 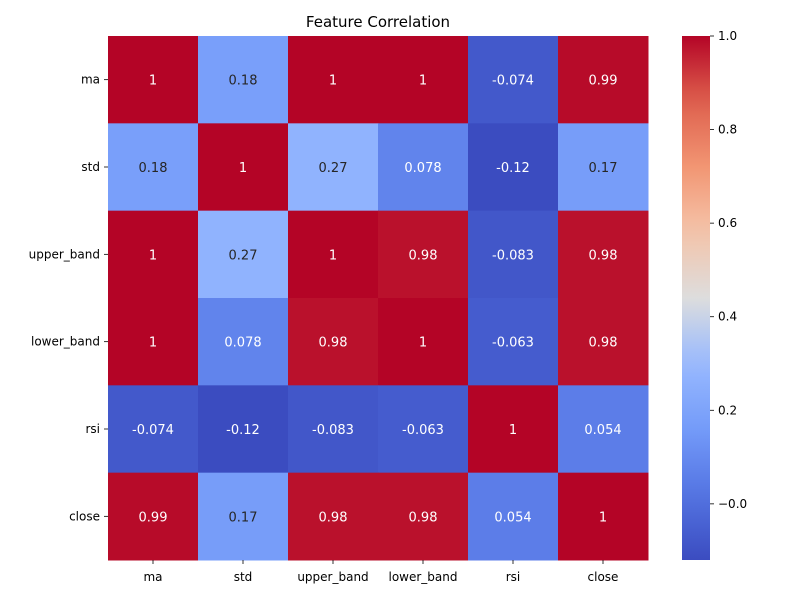 What do you see at coordinates (727, 317) in the screenshot?
I see `colorbar-tick-label: 0.4` at bounding box center [727, 317].